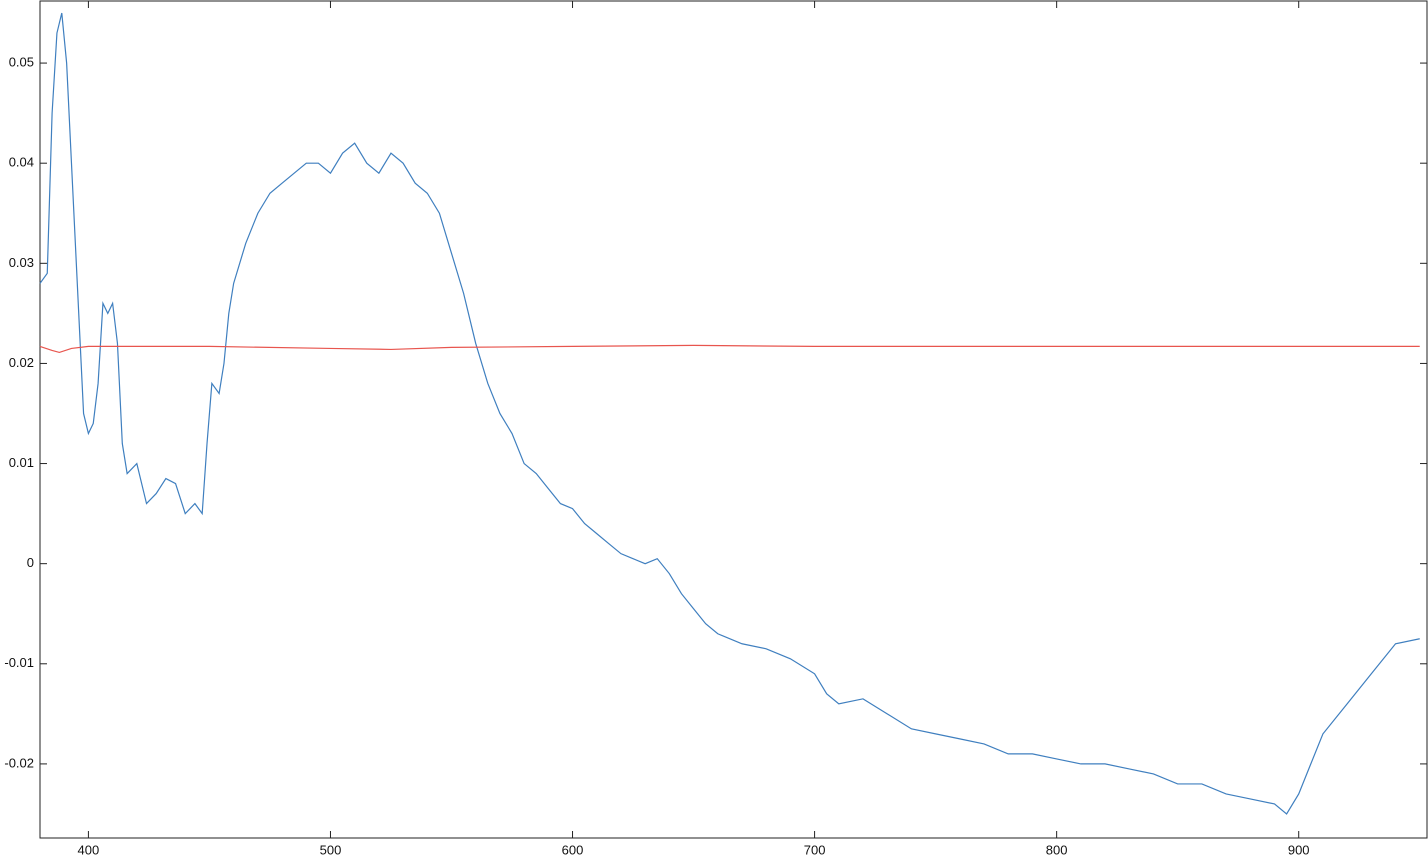 The width and height of the screenshot is (1428, 861). What do you see at coordinates (729, 349) in the screenshot?
I see `series-line` at bounding box center [729, 349].